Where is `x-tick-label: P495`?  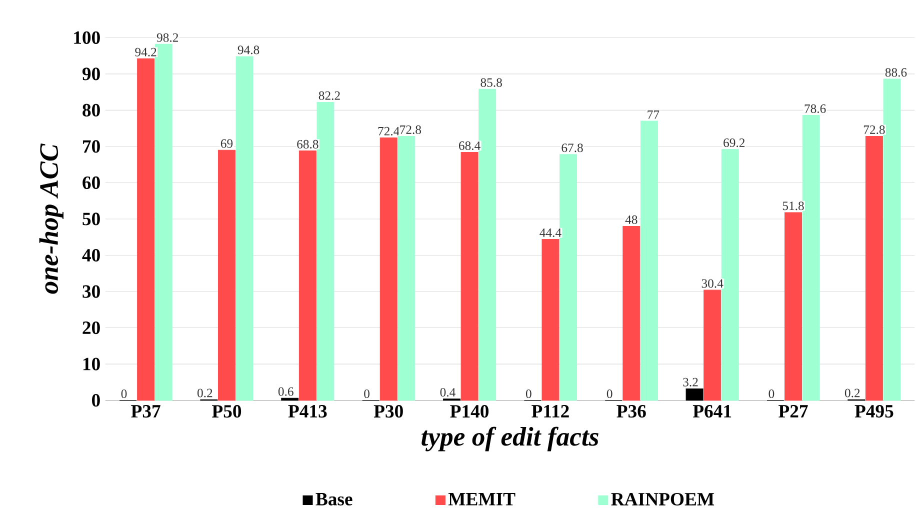
x-tick-label: P495 is located at coordinates (874, 411).